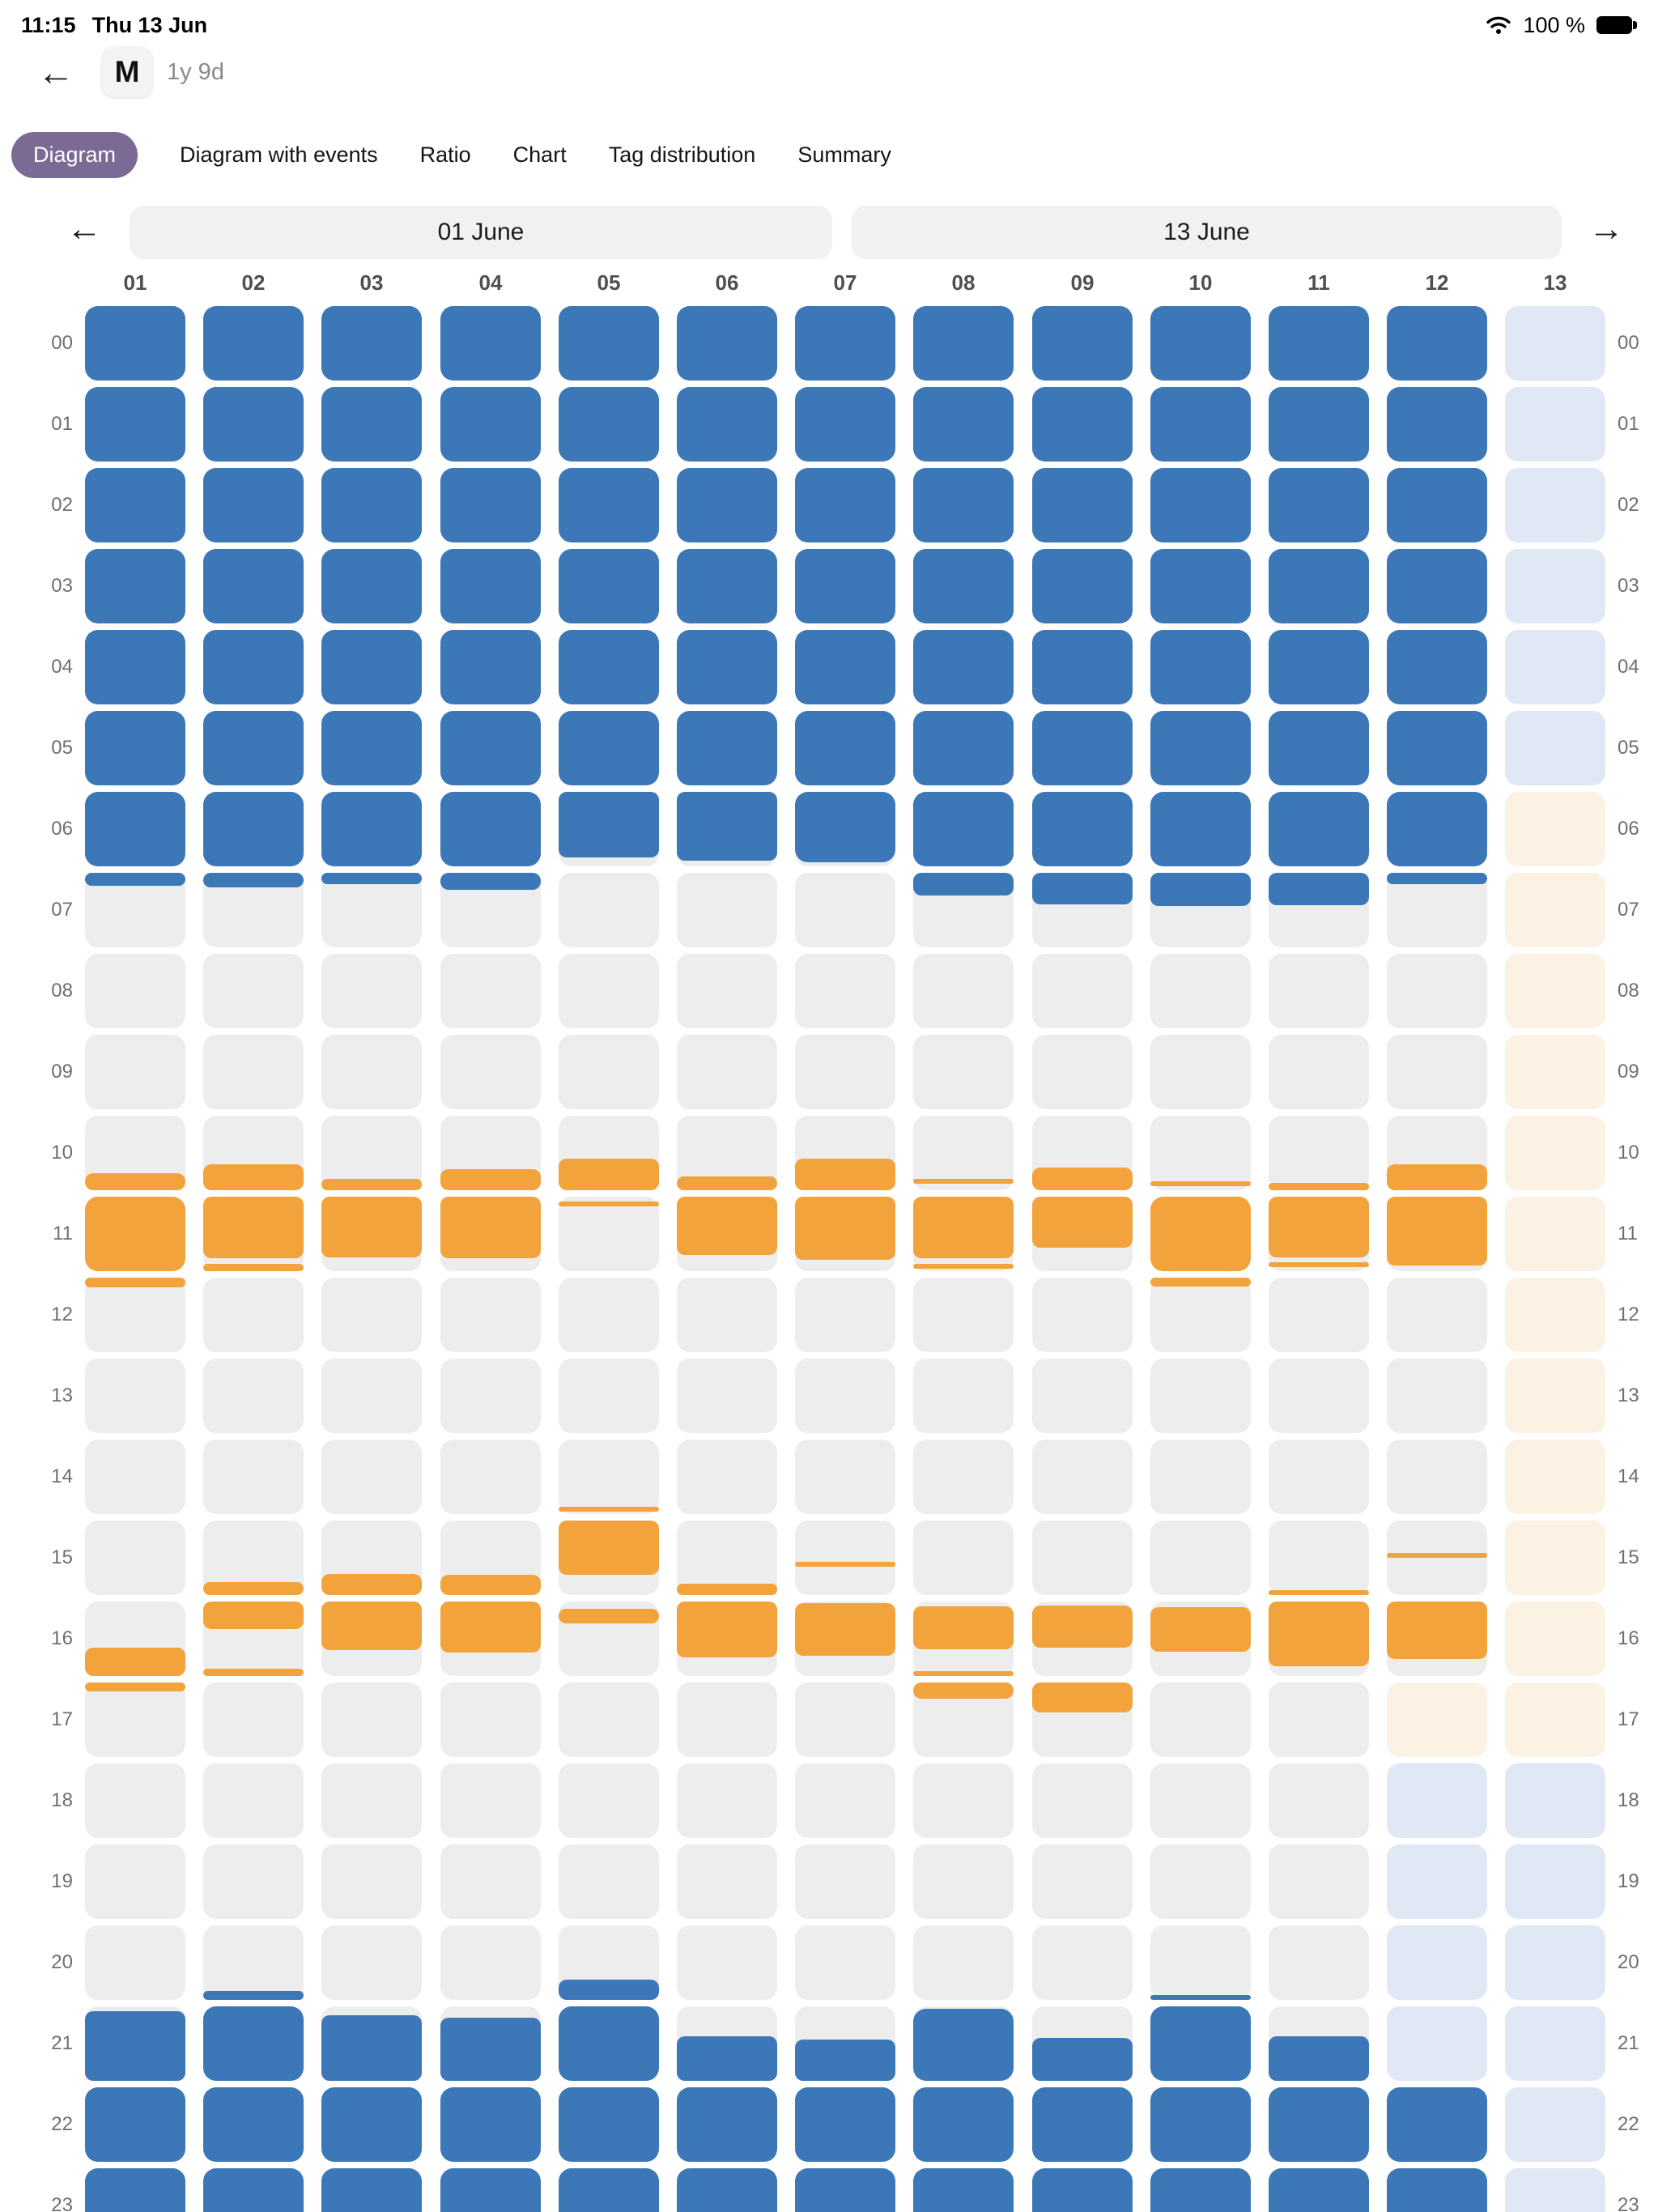  What do you see at coordinates (74, 155) in the screenshot?
I see `tab-diagram: Diagram` at bounding box center [74, 155].